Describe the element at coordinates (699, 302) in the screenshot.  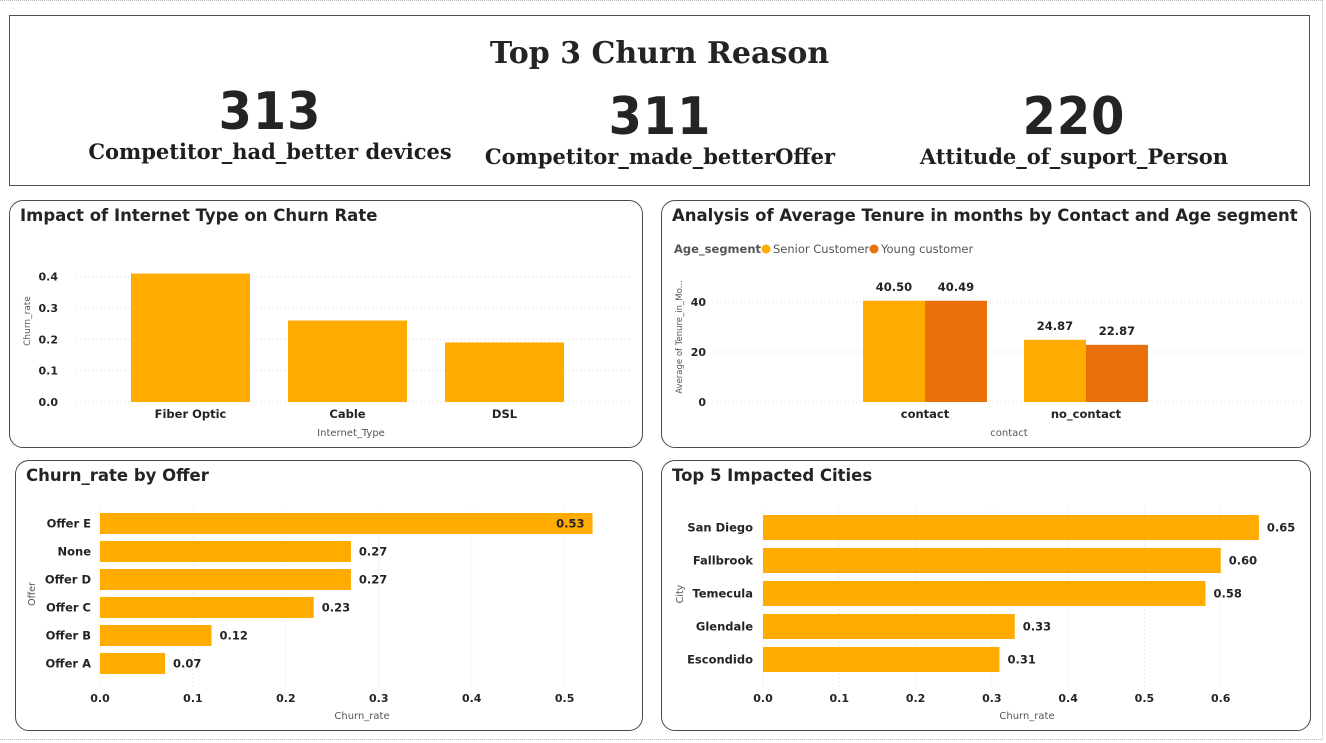
I see `y-tick-label: 40` at that location.